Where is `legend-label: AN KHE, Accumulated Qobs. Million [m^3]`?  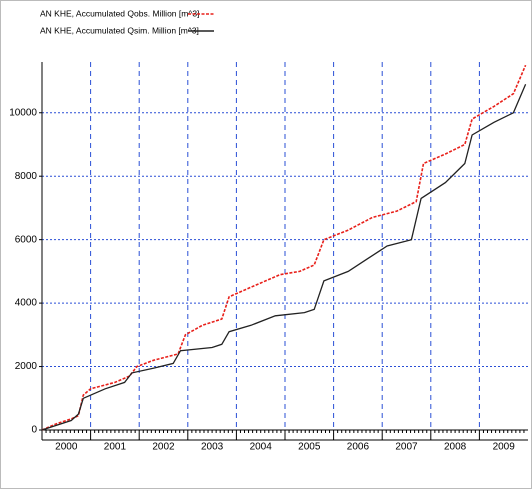 legend-label: AN KHE, Accumulated Qobs. Million [m^3] is located at coordinates (119, 13).